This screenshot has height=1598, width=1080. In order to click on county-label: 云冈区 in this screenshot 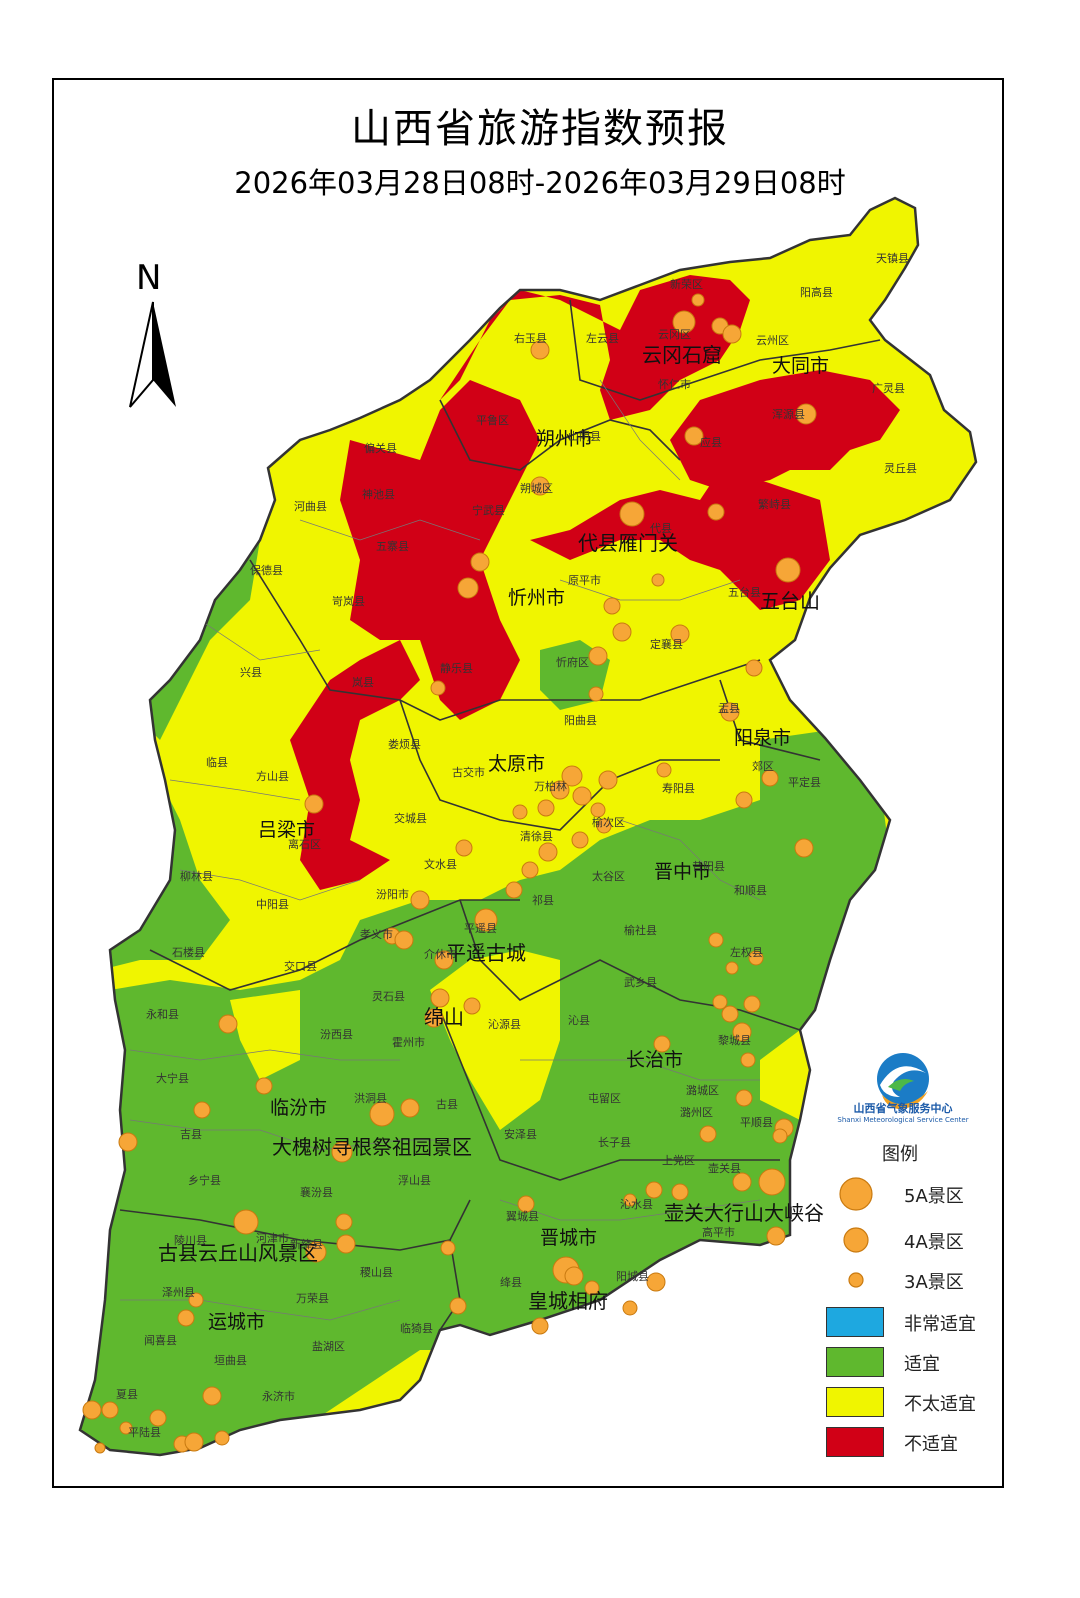, I will do `click(674, 334)`.